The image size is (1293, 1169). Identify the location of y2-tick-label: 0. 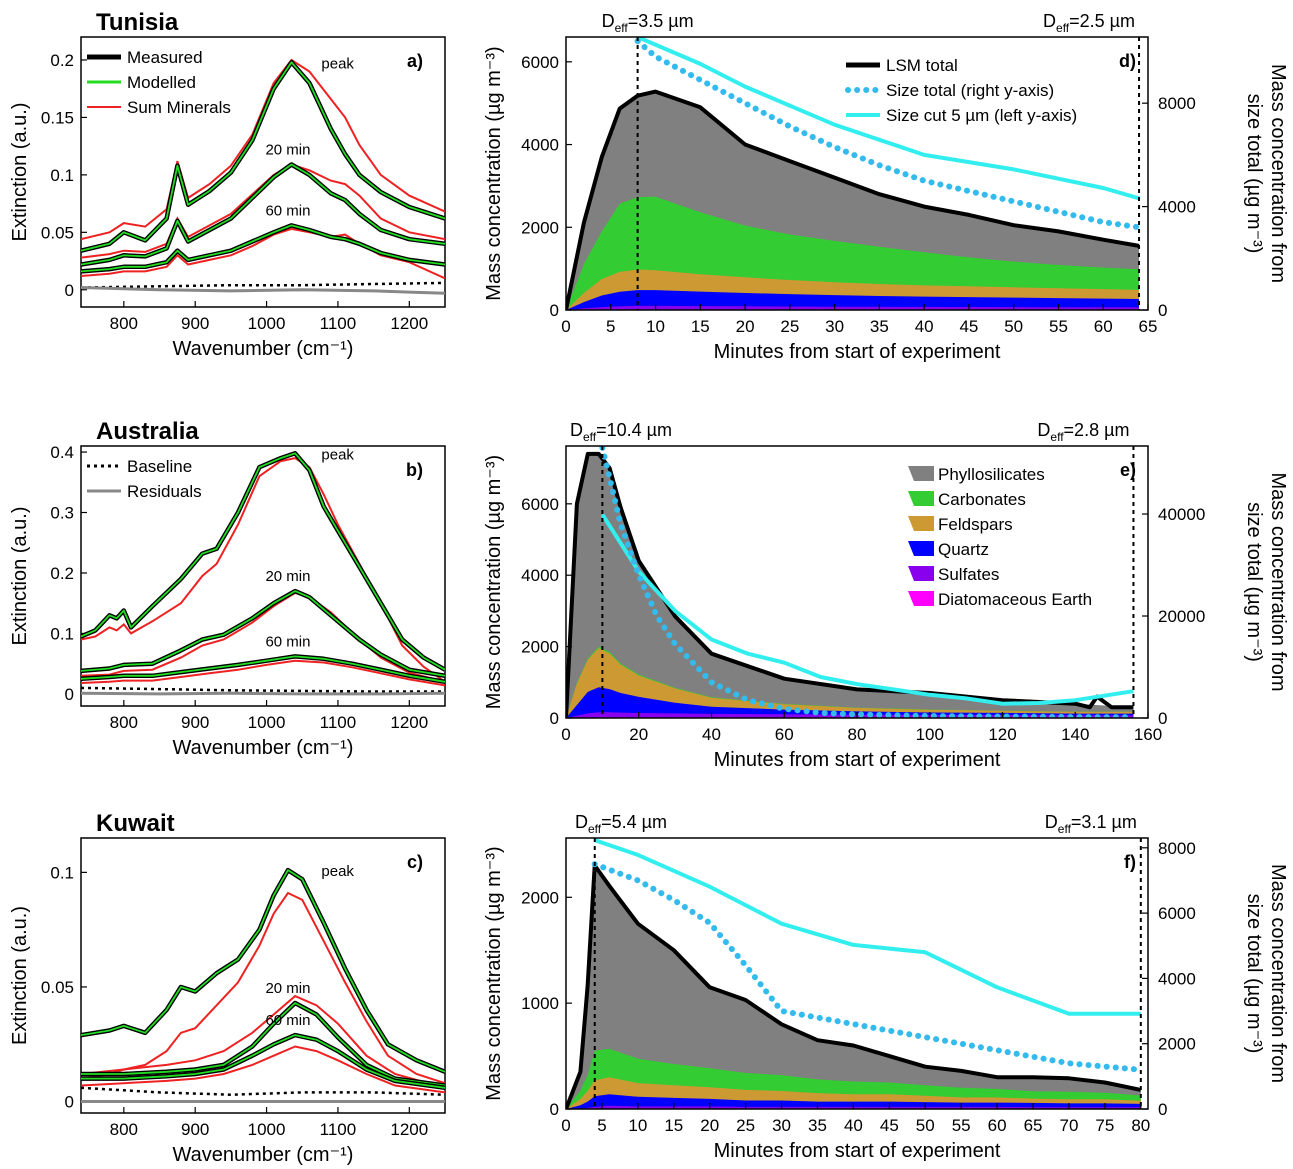
(1162, 310).